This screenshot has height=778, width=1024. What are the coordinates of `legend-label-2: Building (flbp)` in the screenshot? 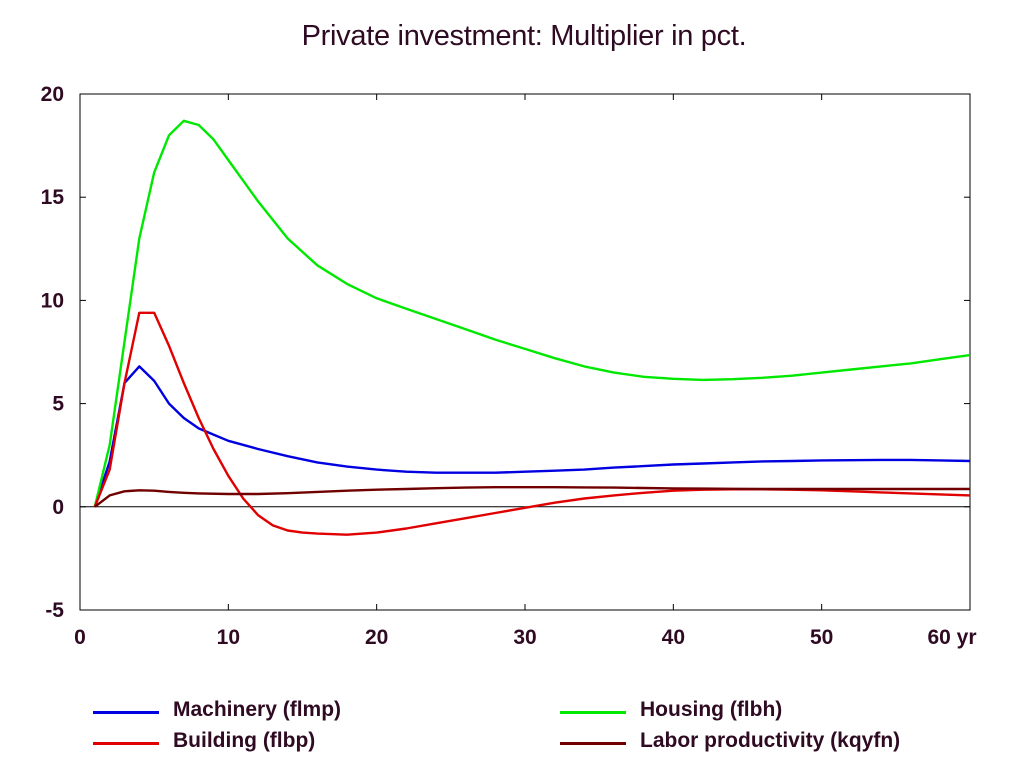 It's located at (244, 740).